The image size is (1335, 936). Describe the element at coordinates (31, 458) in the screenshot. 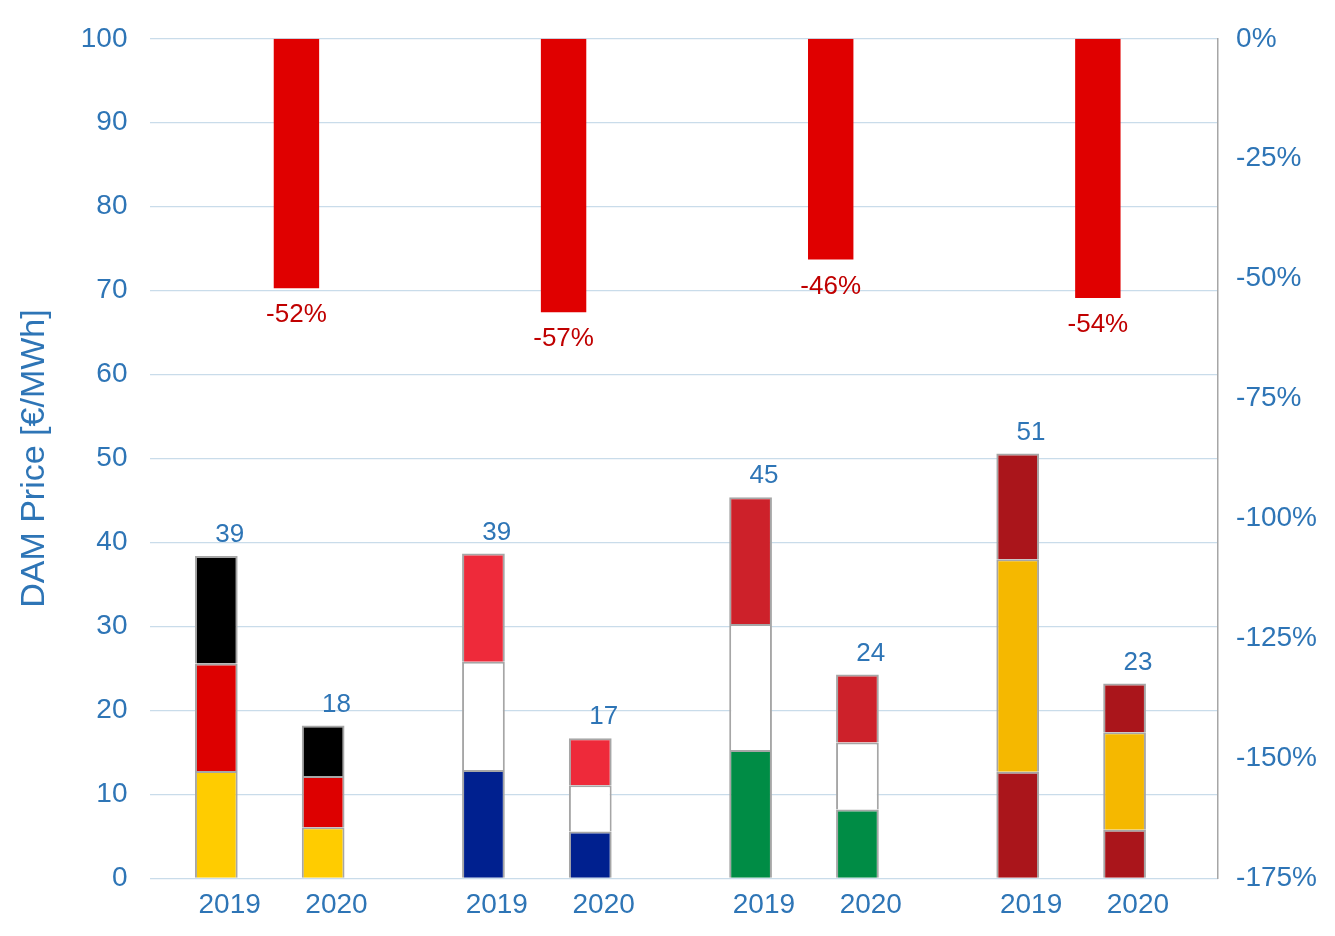

I see `y-axis-title: DAM Price [€/MWh]` at that location.